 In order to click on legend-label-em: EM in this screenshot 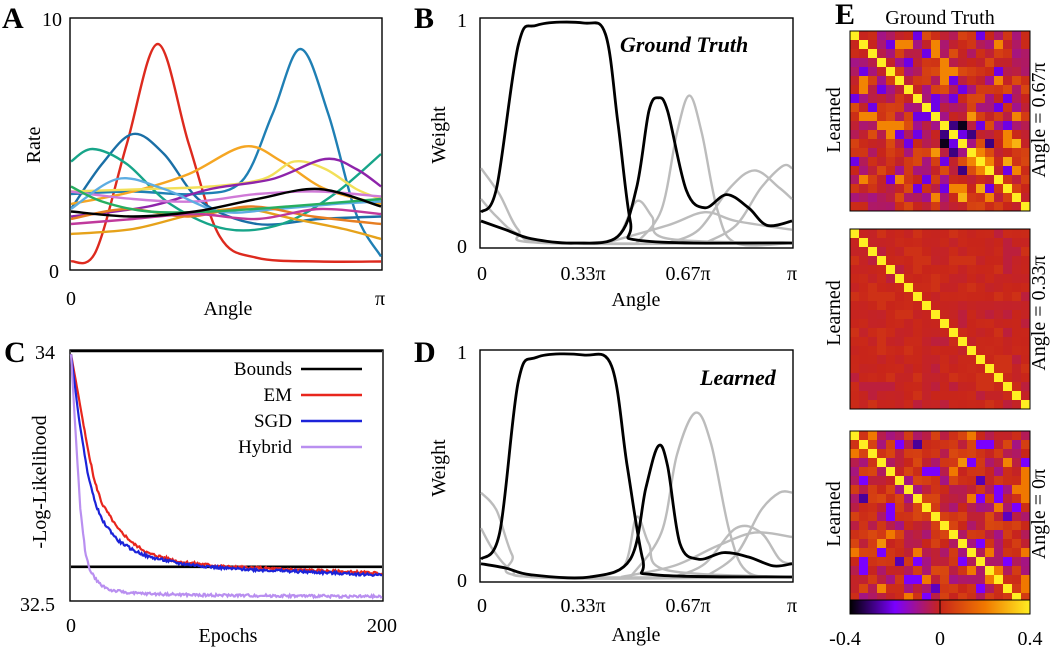, I will do `click(278, 395)`.